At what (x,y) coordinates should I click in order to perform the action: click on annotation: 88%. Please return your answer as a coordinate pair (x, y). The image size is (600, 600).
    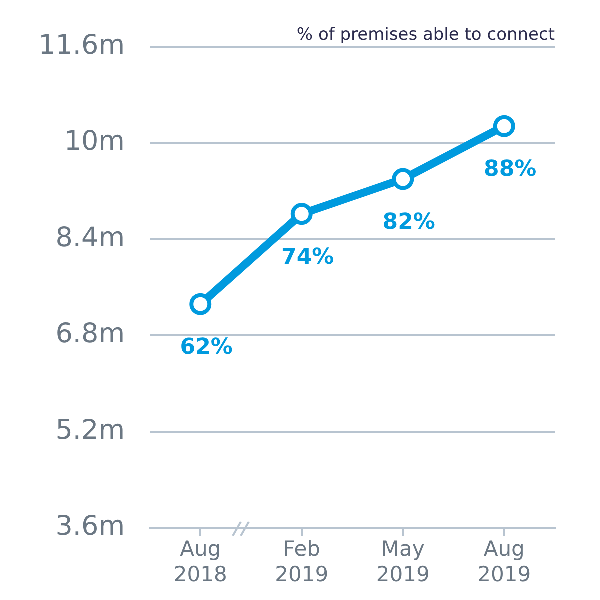
    Looking at the image, I should click on (510, 169).